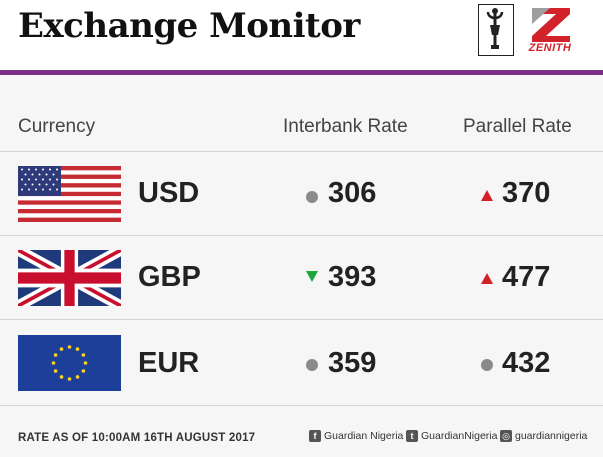  I want to click on currency-code: EUR, so click(169, 363).